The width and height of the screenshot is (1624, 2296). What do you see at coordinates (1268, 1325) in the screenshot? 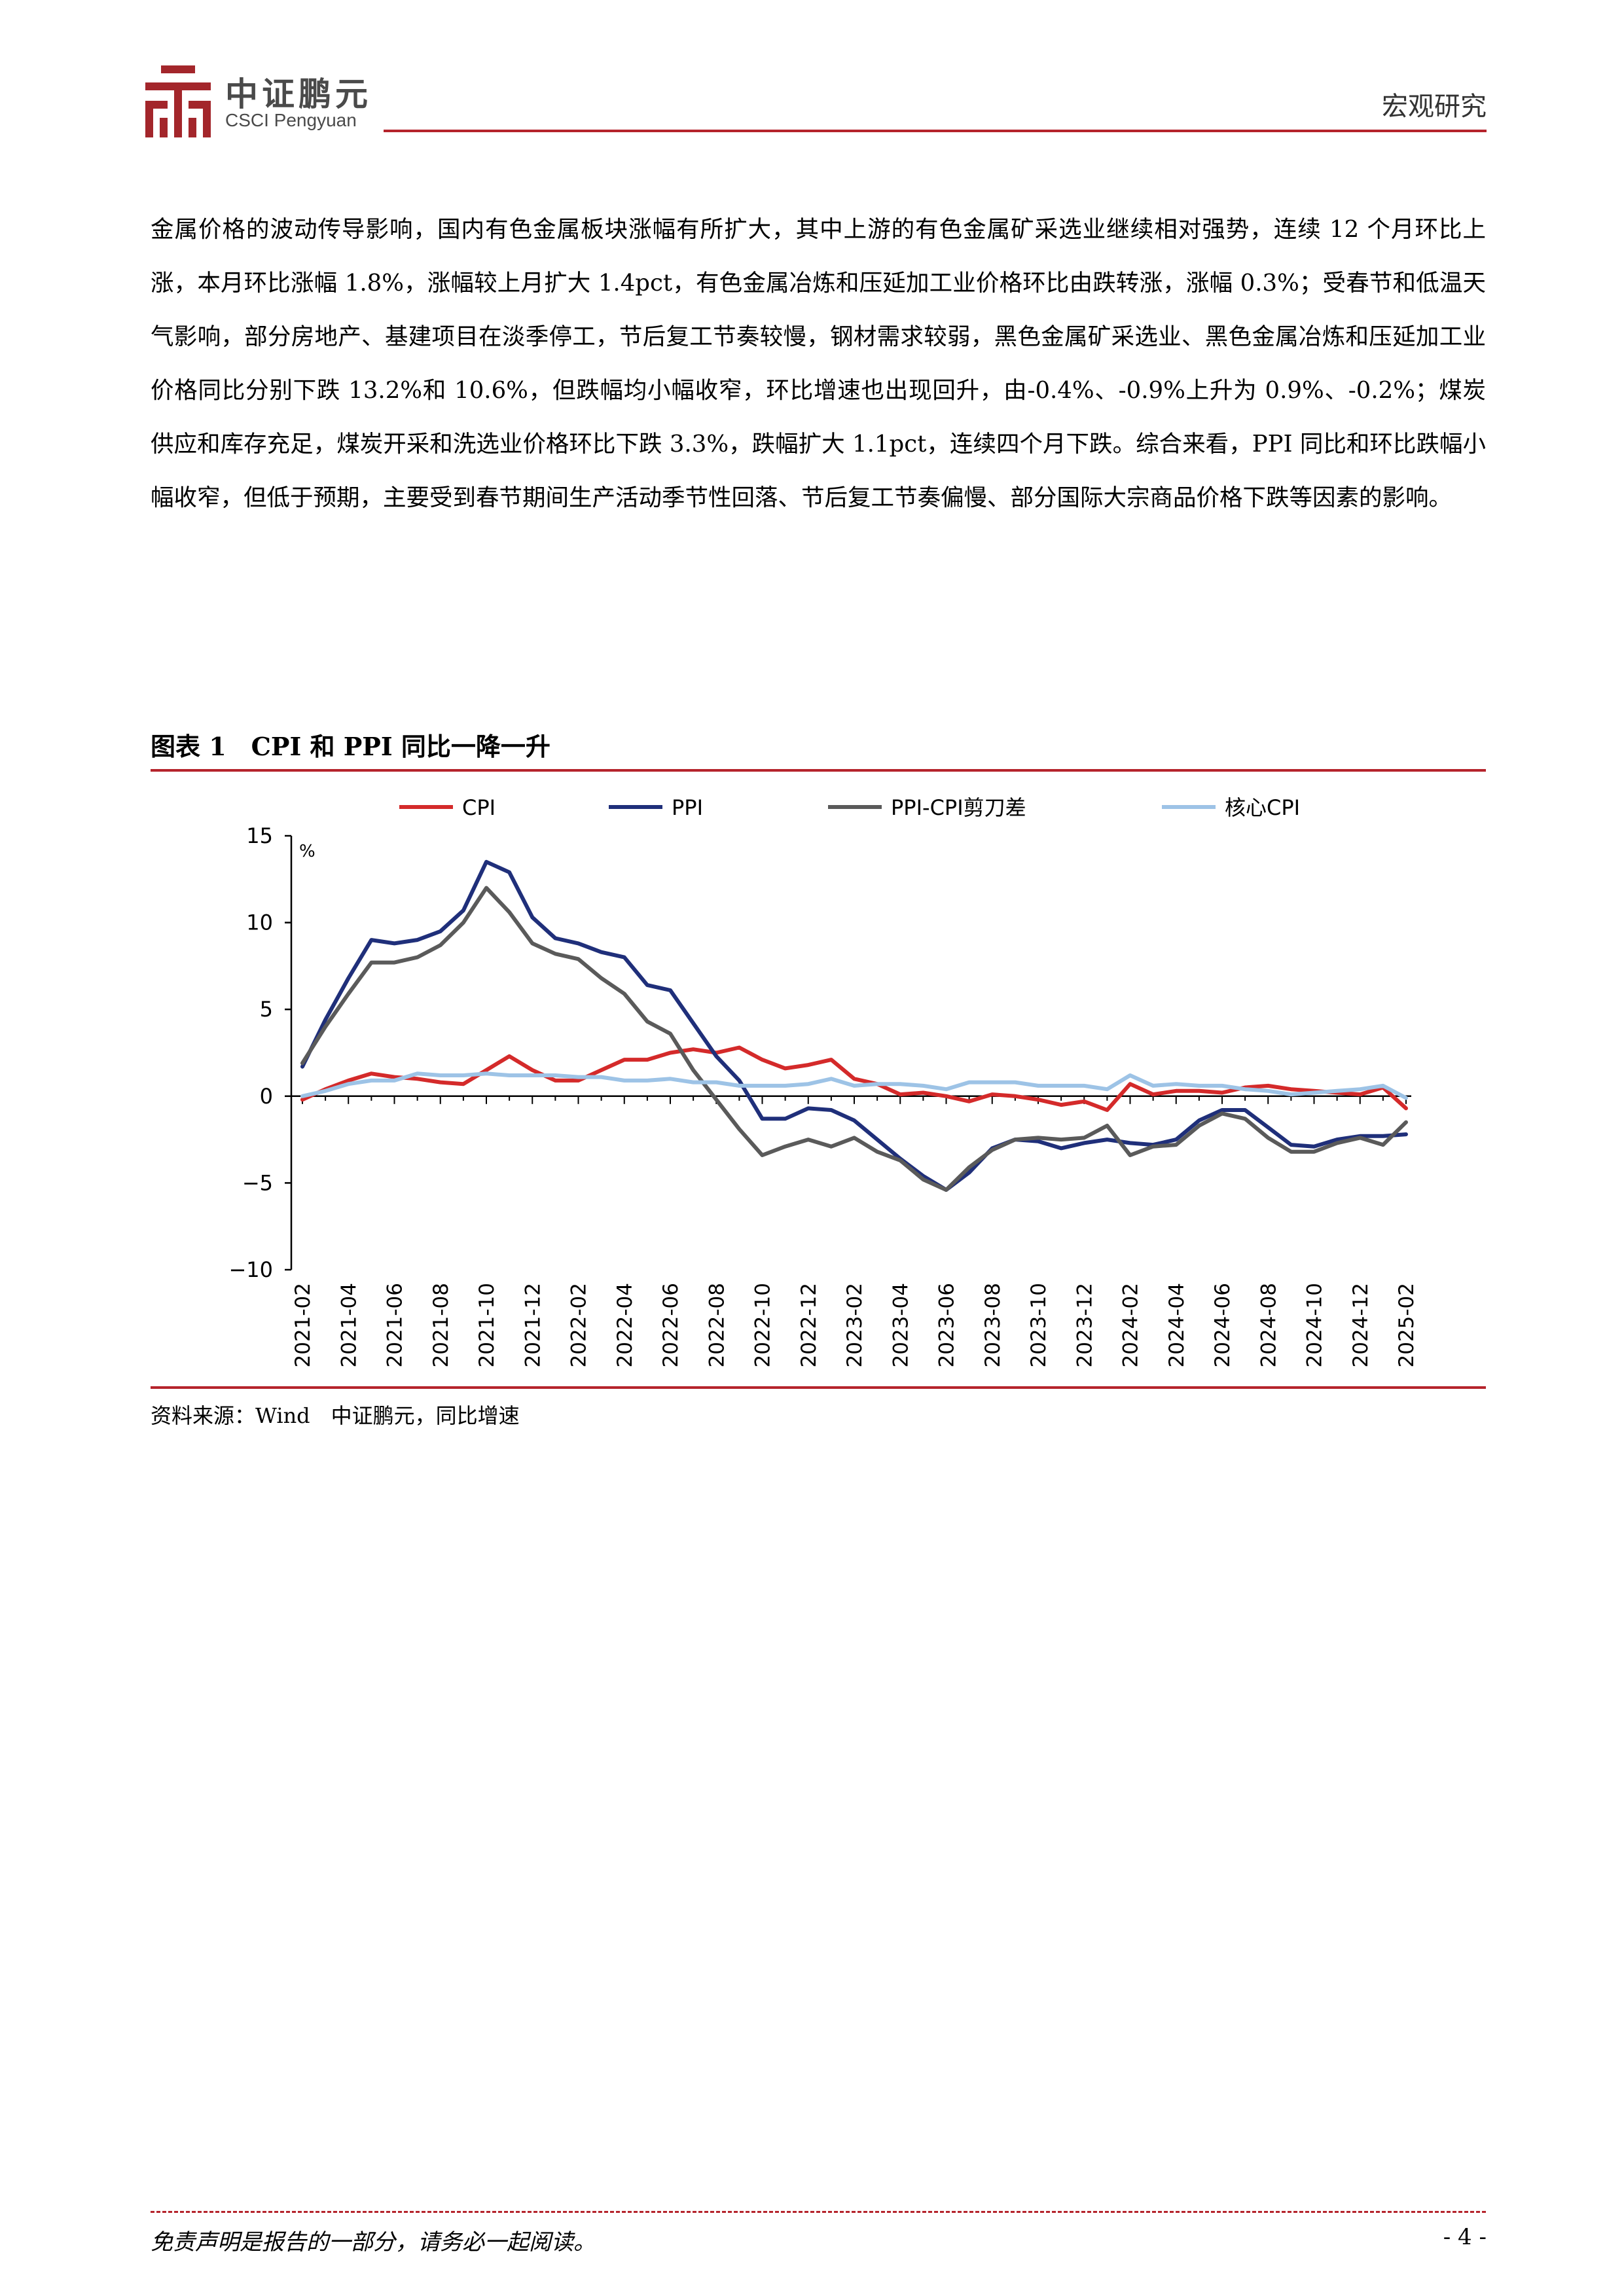
I see `x-tick-label: 2024-08` at bounding box center [1268, 1325].